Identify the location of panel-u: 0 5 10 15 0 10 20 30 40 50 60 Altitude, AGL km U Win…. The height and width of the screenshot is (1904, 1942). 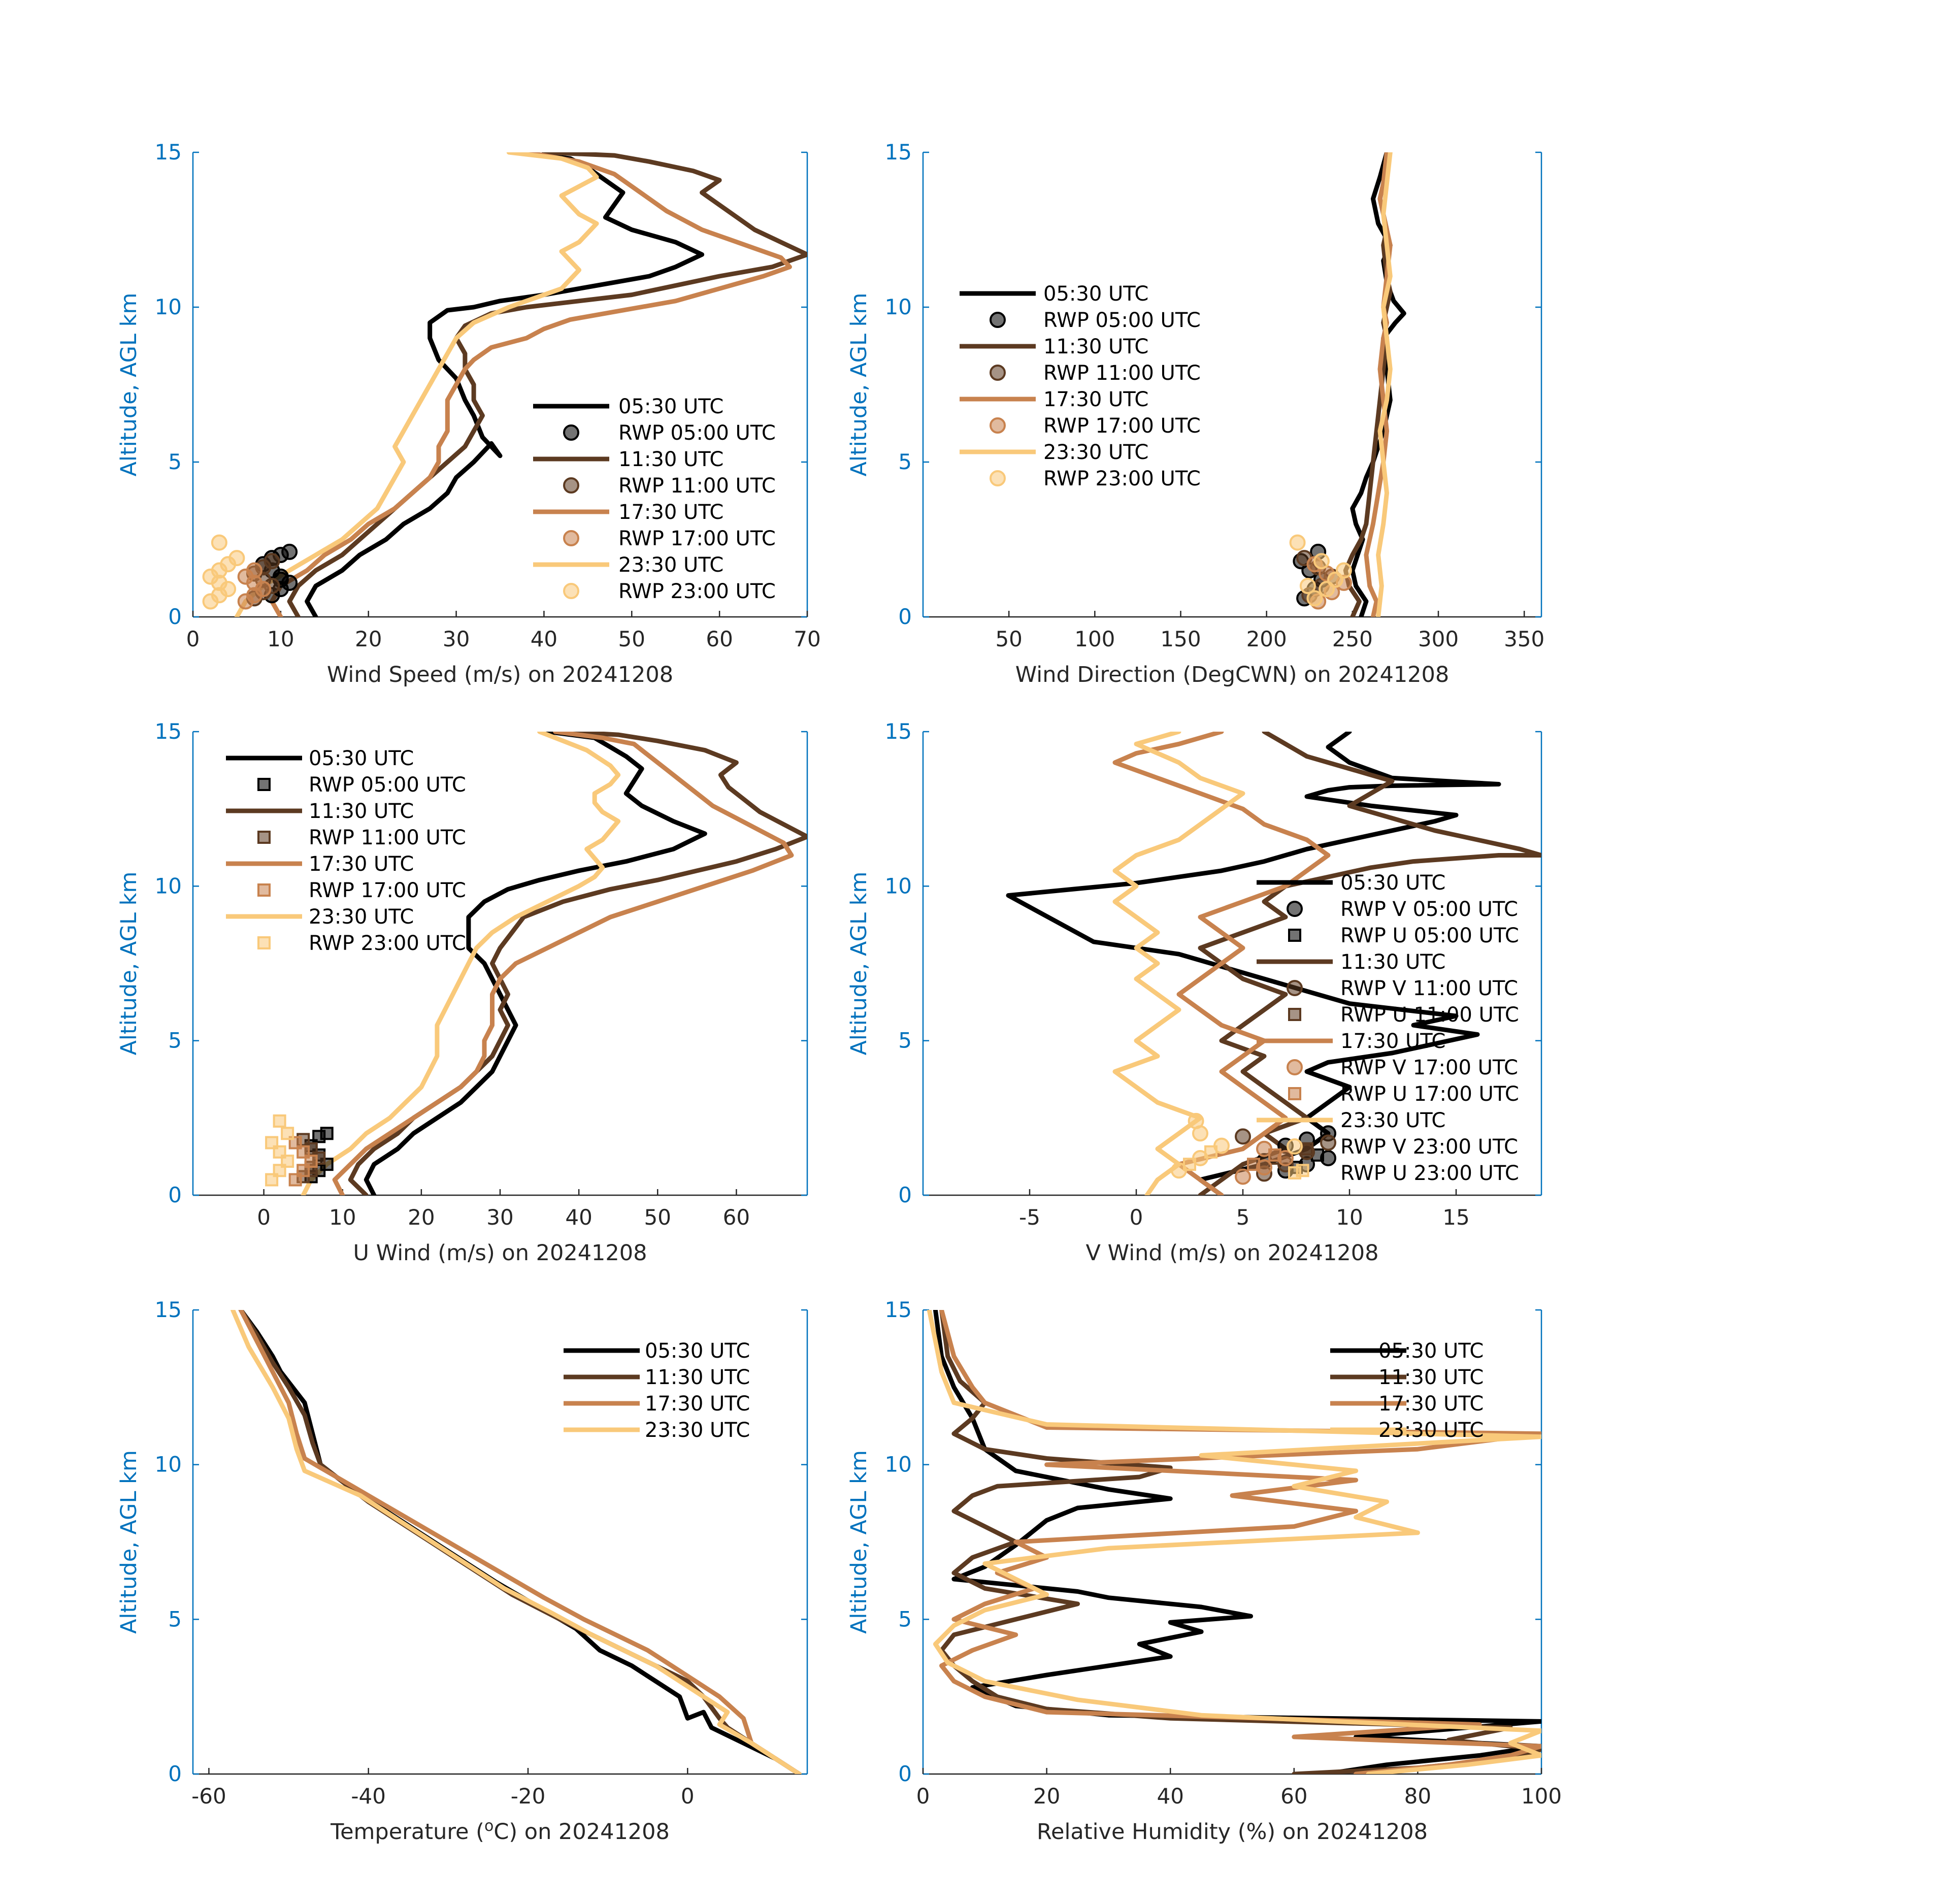
(462, 993).